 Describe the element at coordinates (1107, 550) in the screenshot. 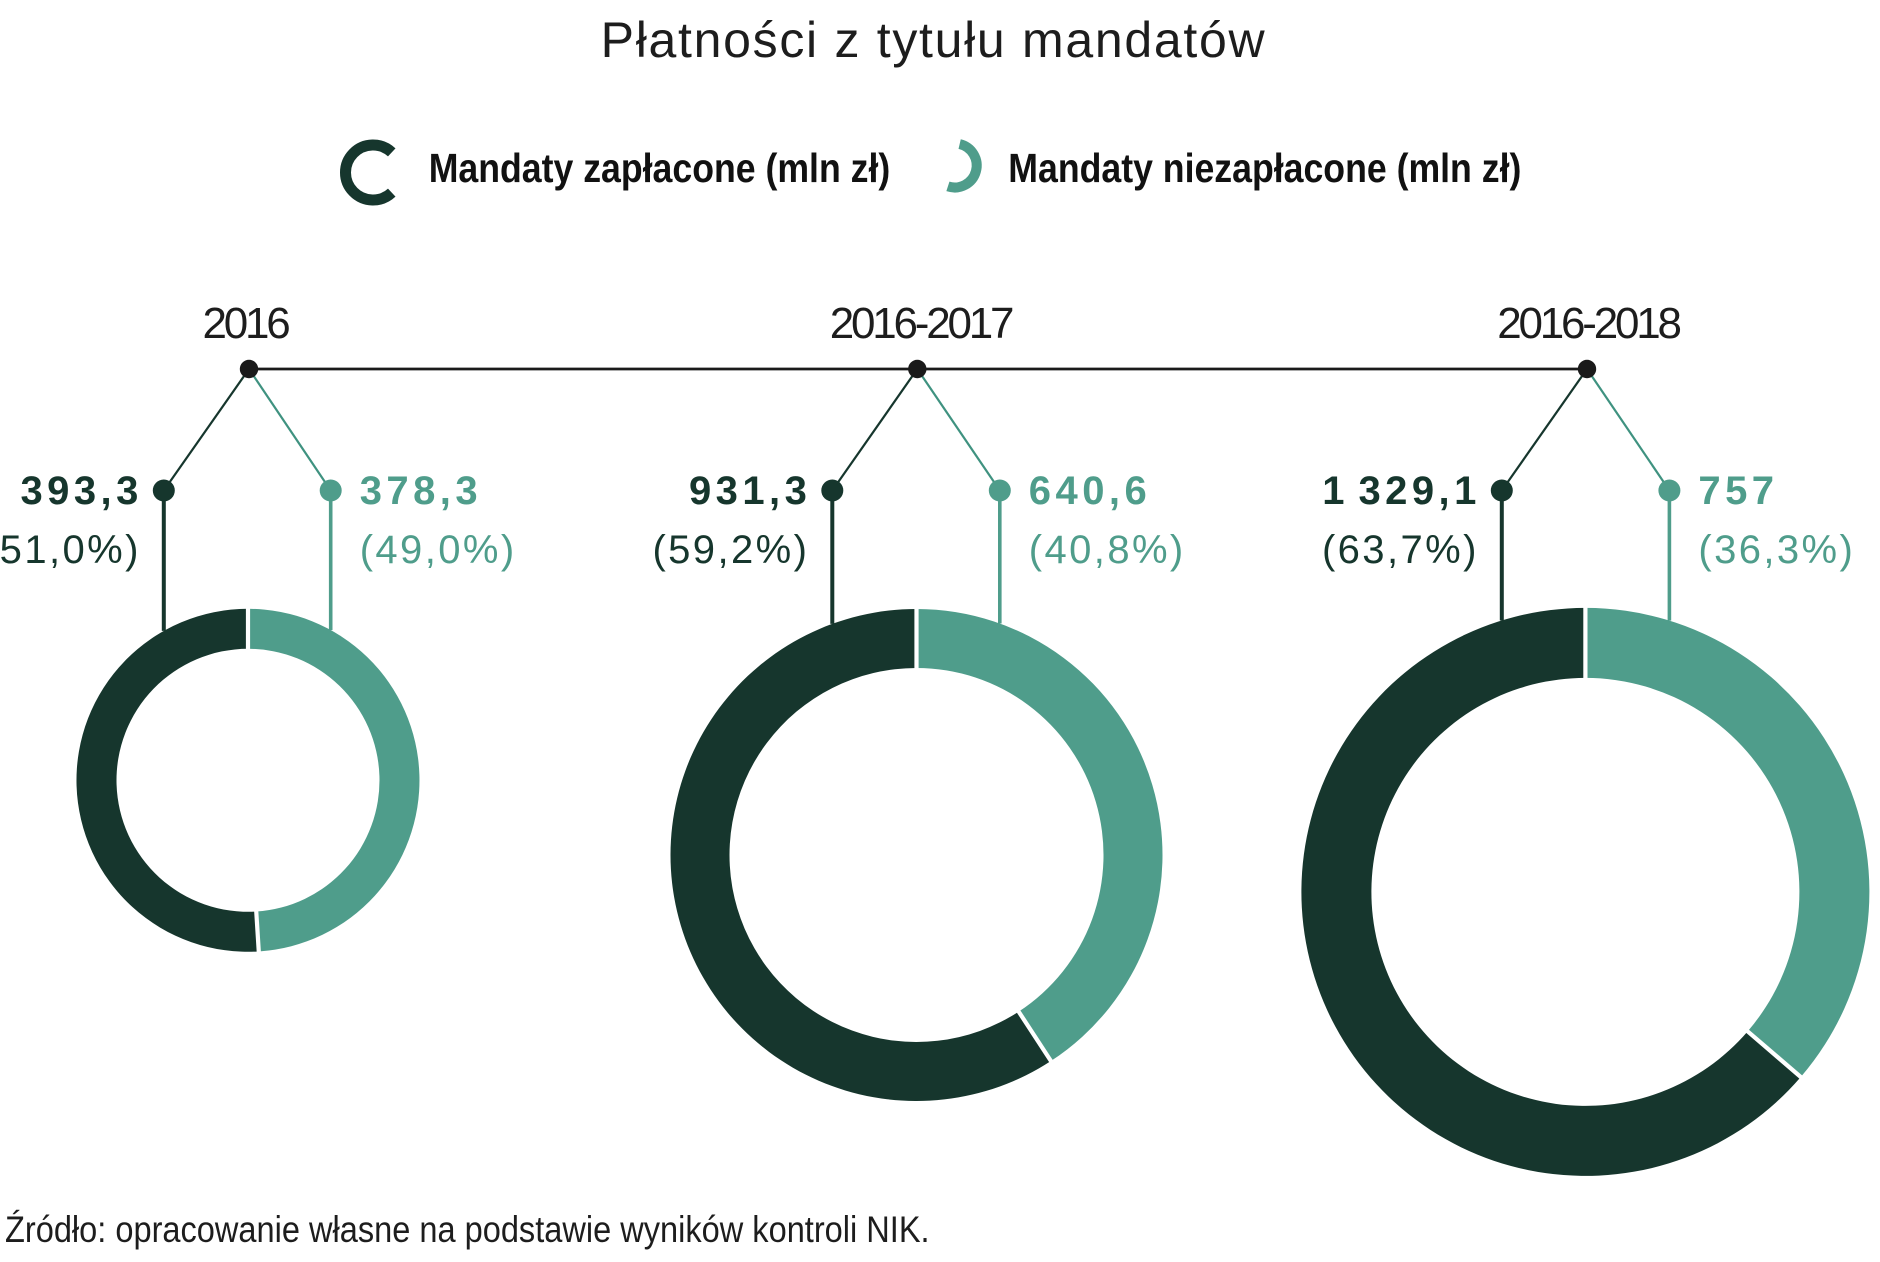

I see `svg-text: (40,8%)` at that location.